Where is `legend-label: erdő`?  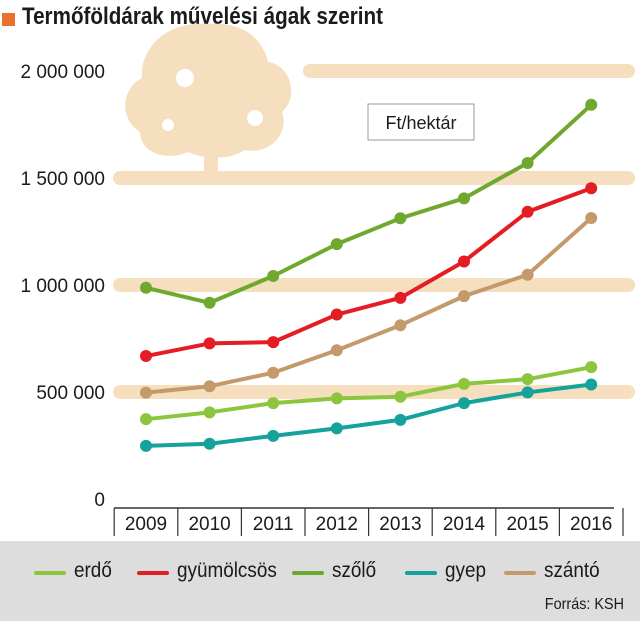 legend-label: erdő is located at coordinates (93, 570).